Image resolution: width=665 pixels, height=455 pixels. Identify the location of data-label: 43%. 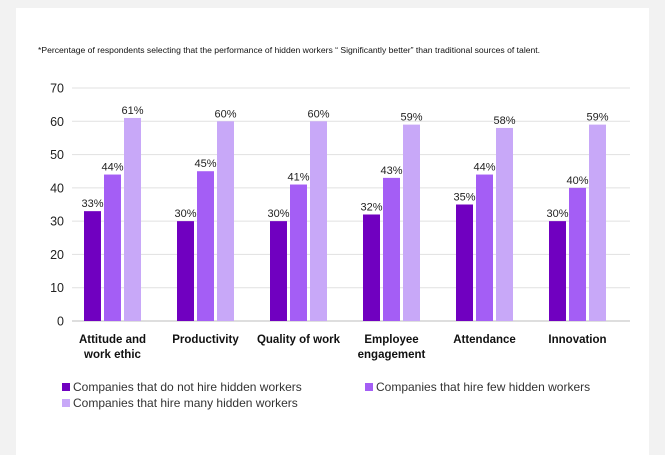
(391, 171).